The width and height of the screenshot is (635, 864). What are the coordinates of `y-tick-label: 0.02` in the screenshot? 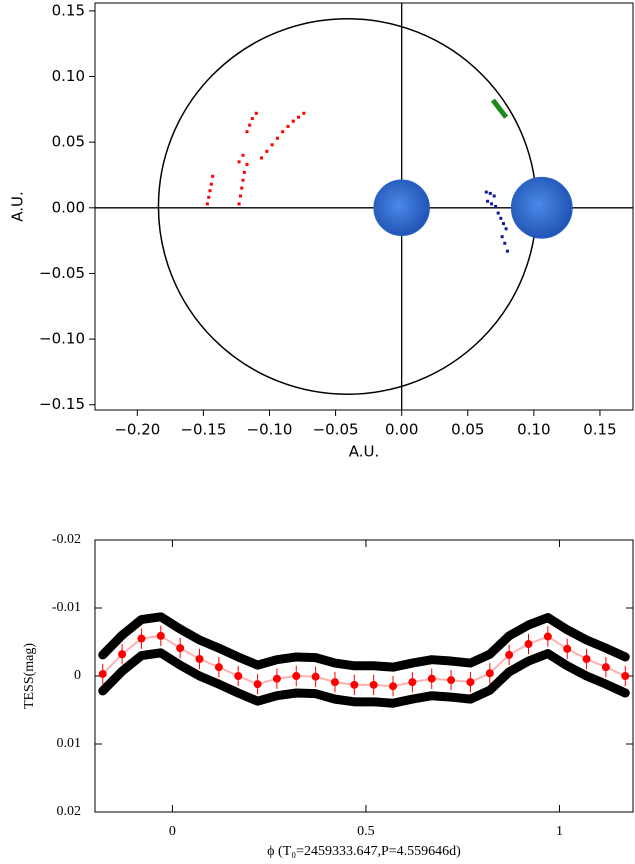 It's located at (69, 811).